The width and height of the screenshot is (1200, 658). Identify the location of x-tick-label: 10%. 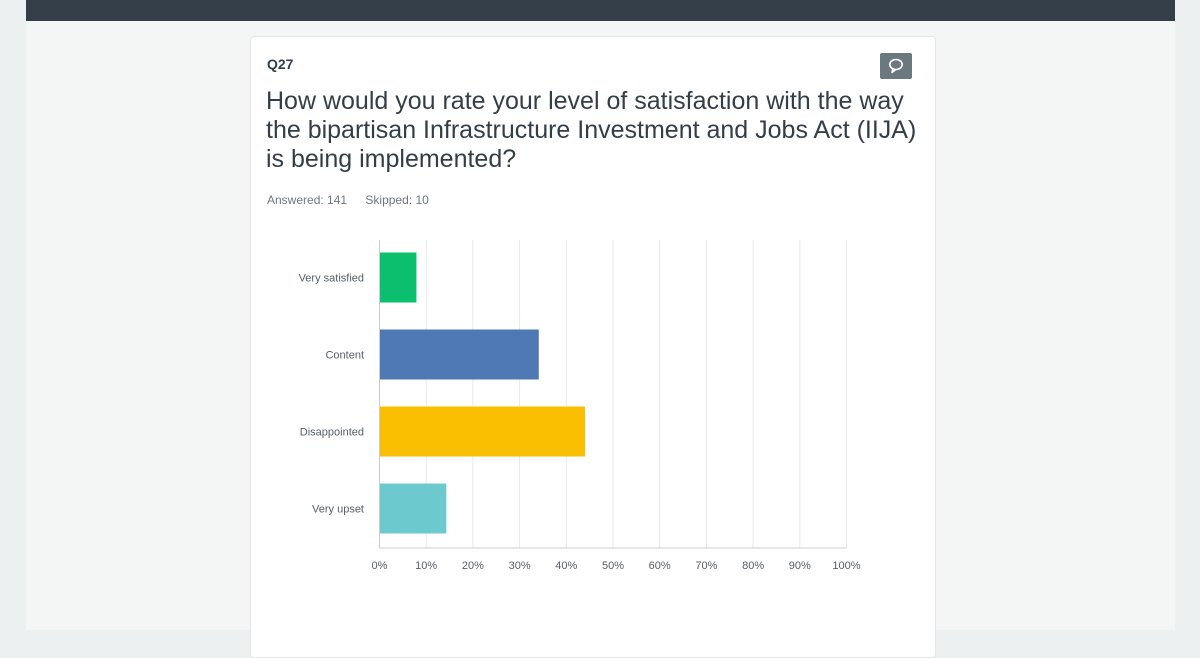
(426, 566).